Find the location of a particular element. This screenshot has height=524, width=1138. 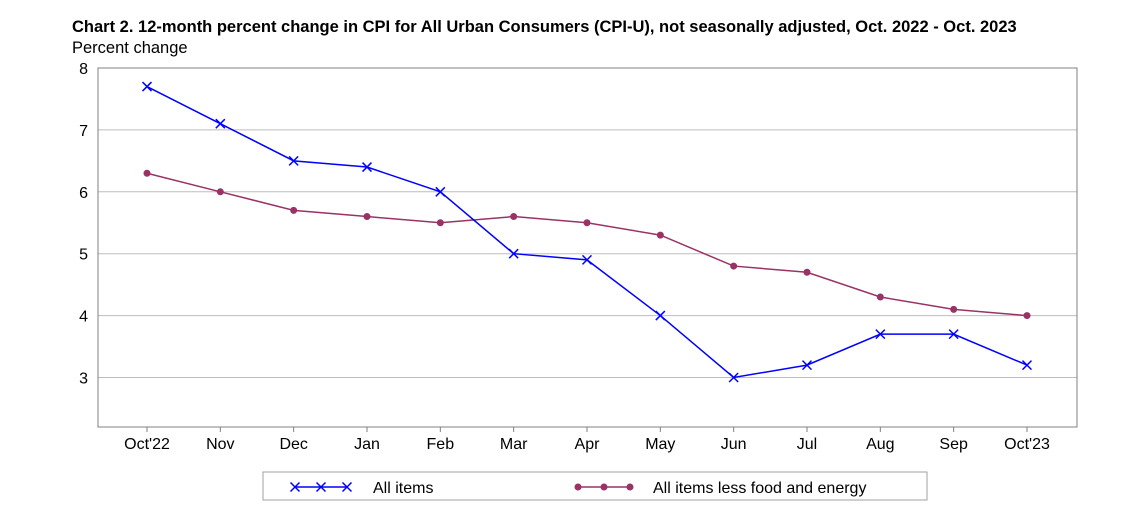

y-tick-label: 3 is located at coordinates (83, 378).